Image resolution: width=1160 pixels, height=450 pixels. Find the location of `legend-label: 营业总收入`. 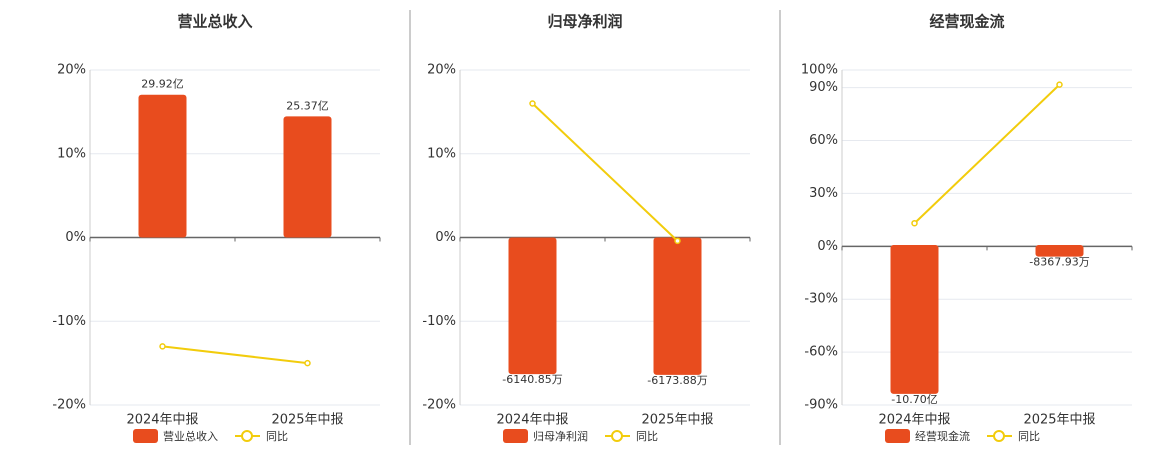

legend-label: 营业总收入 is located at coordinates (190, 436).